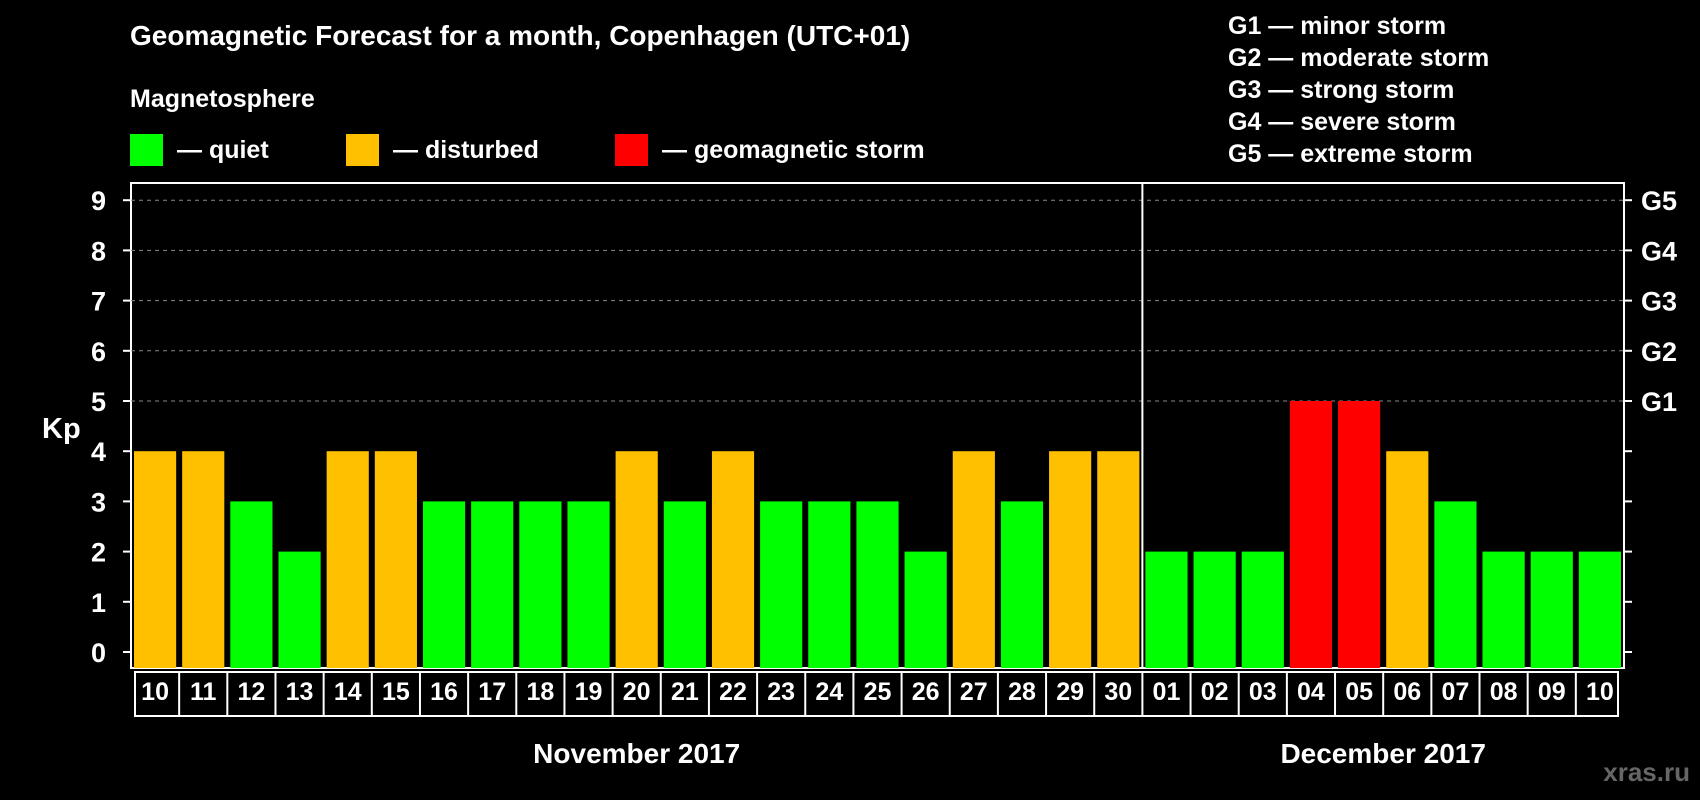  I want to click on month-label-0: November 2017, so click(636, 753).